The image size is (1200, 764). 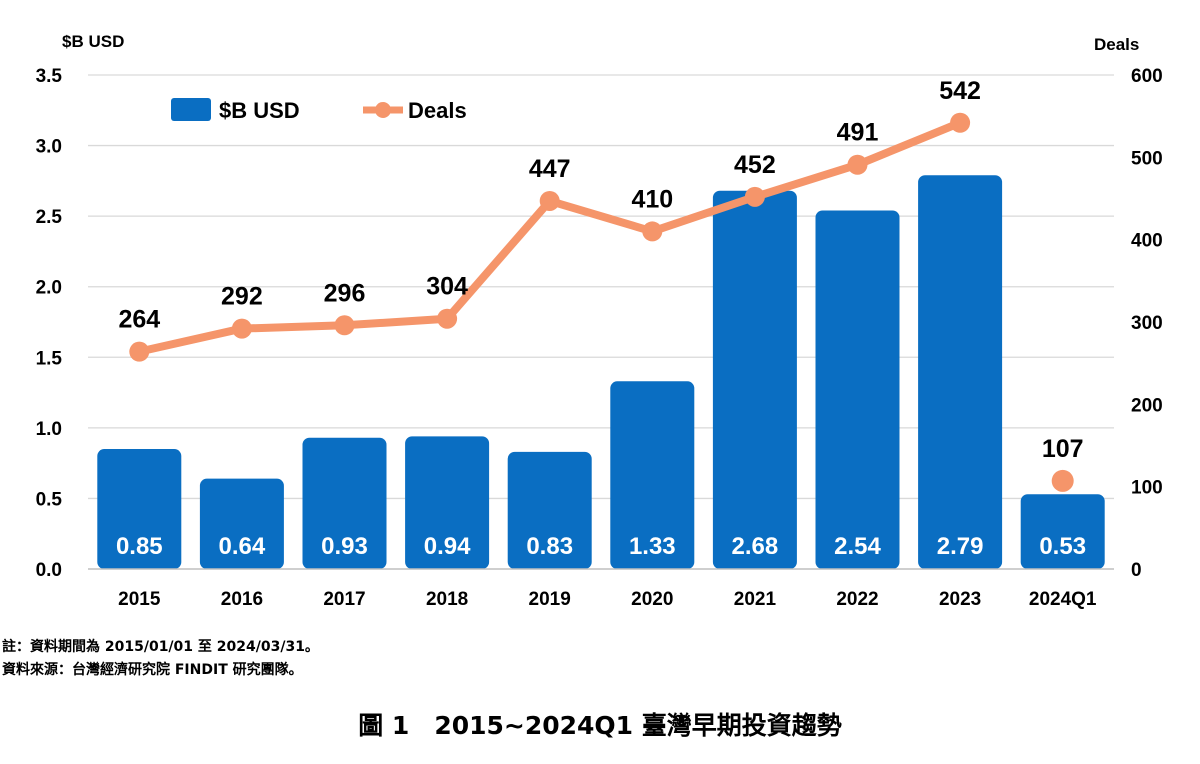 I want to click on right-axis-tick-label: 600, so click(x=1147, y=76).